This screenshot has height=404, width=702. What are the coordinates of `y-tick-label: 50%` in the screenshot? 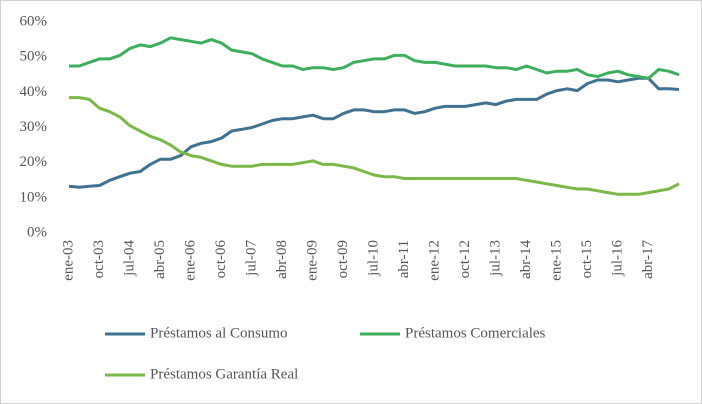 It's located at (34, 57).